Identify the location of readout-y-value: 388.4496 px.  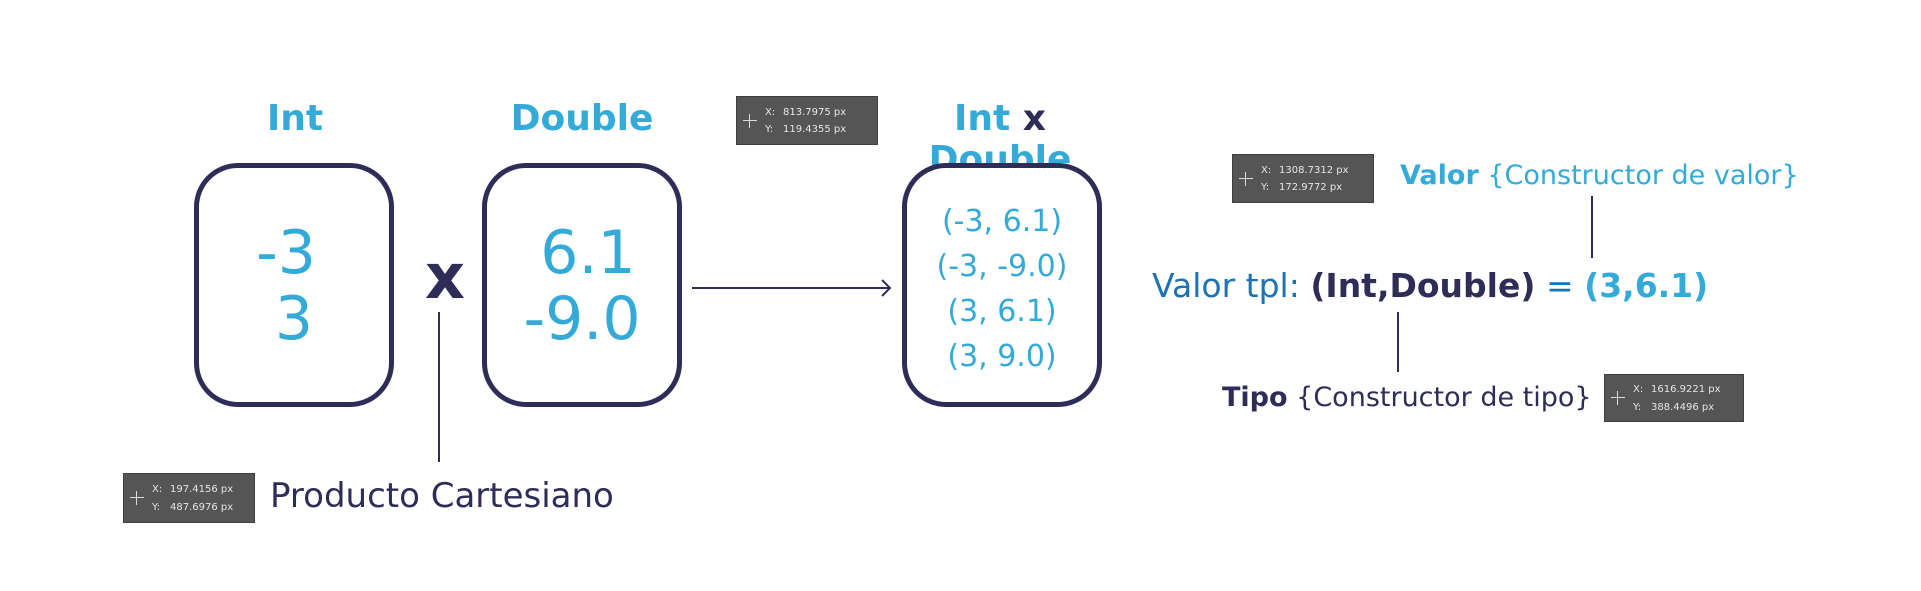
(1683, 407).